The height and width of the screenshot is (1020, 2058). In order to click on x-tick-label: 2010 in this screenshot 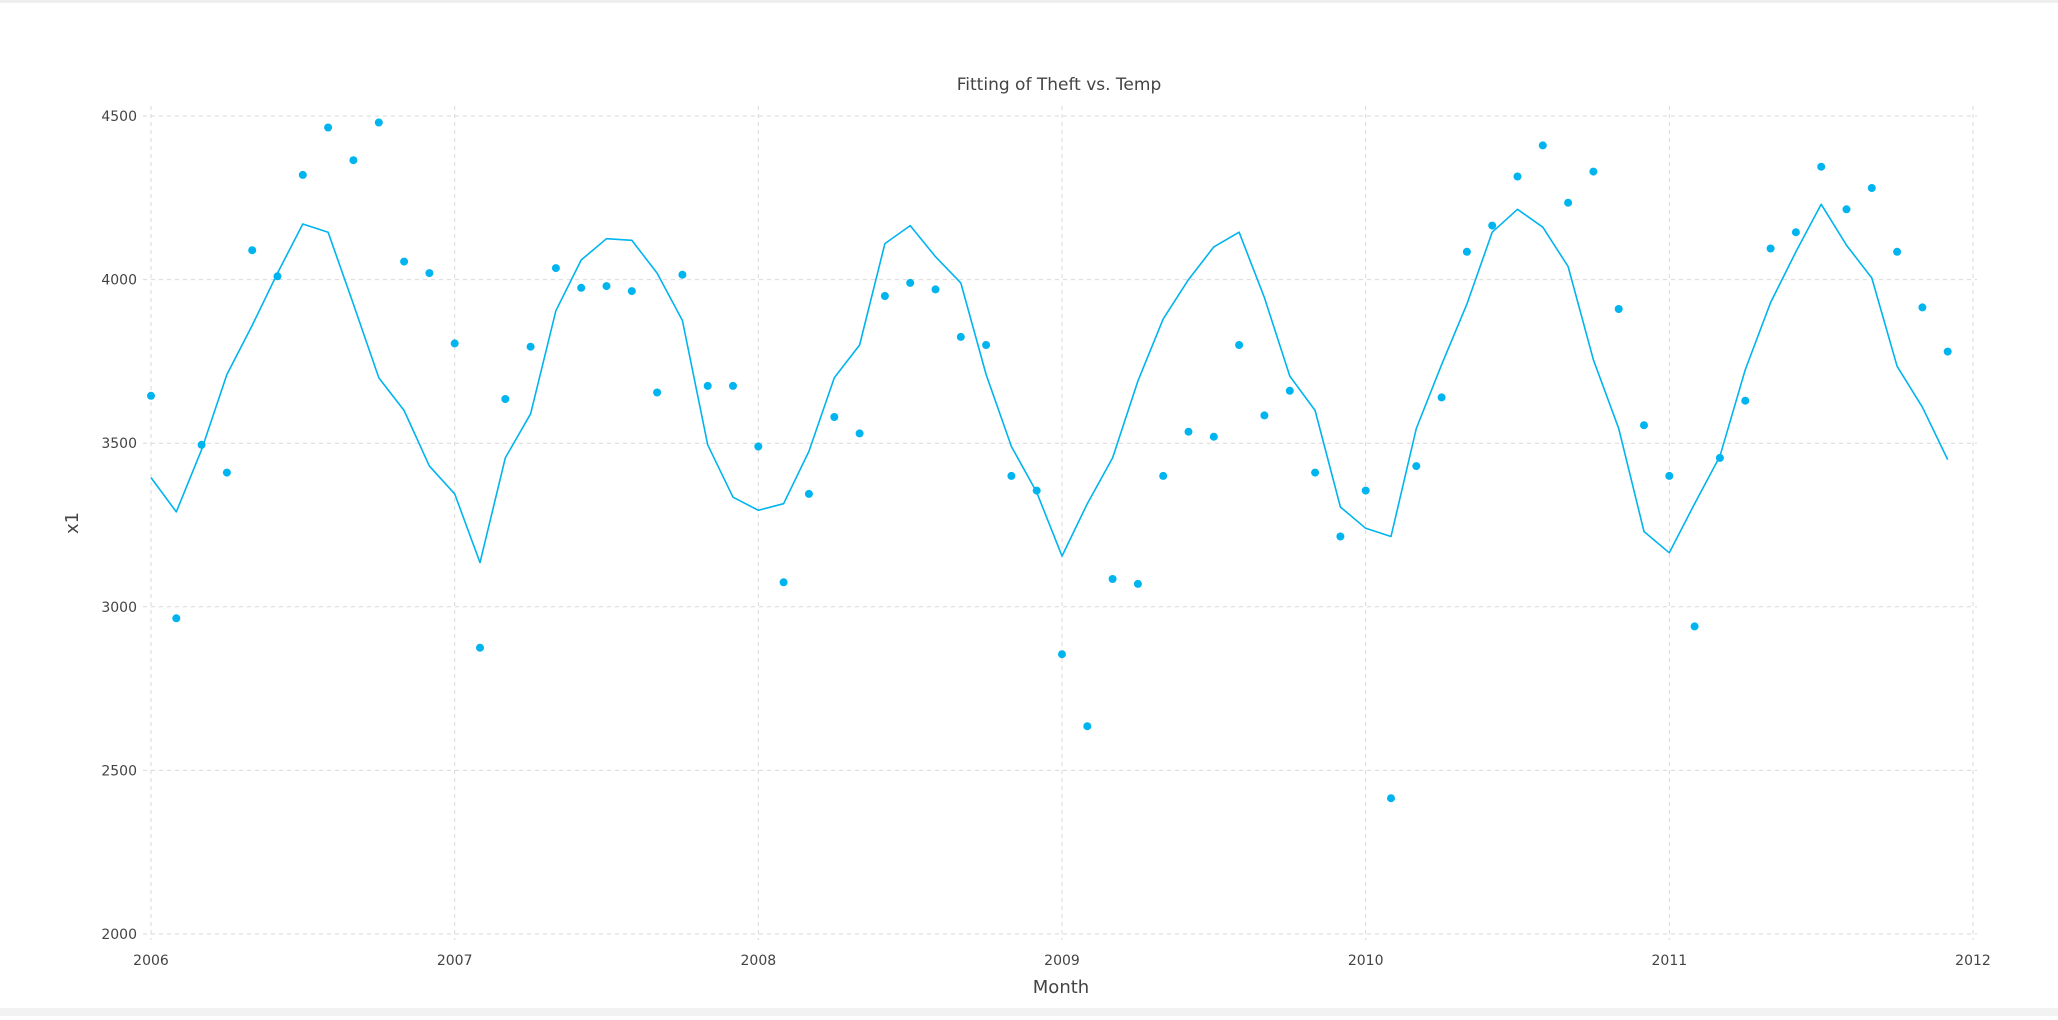, I will do `click(1366, 961)`.